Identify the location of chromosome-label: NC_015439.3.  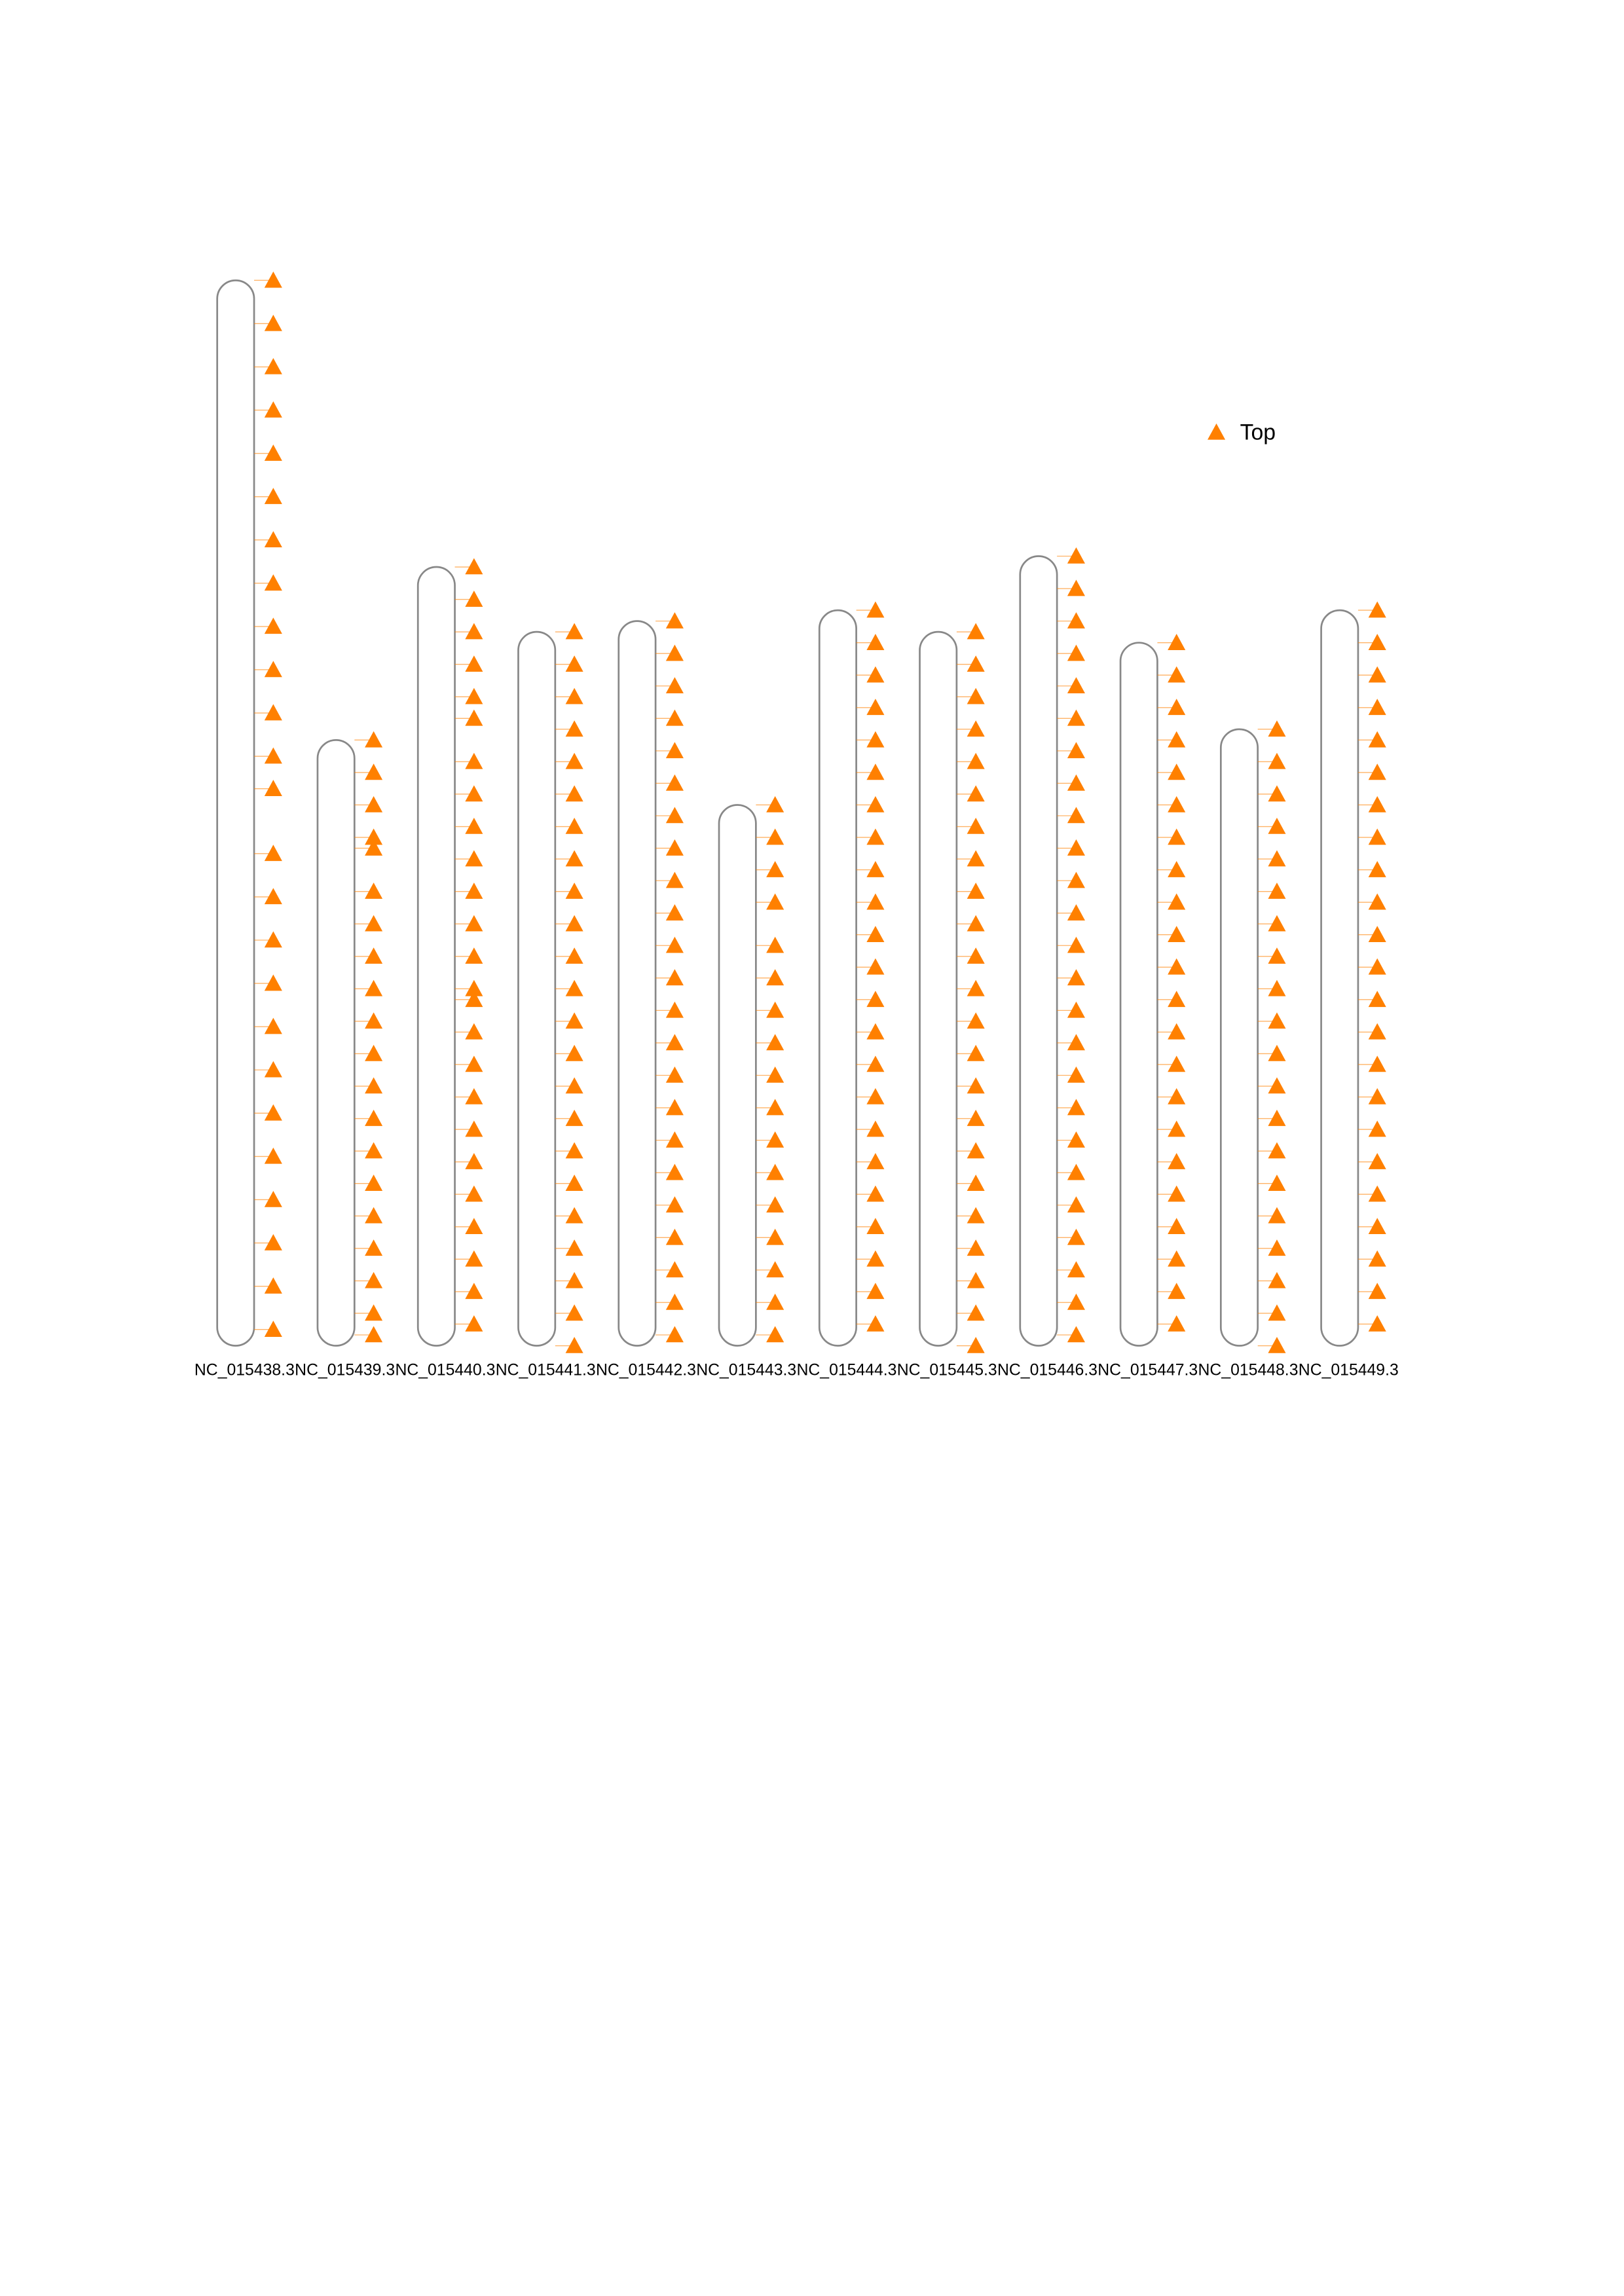
(345, 1370).